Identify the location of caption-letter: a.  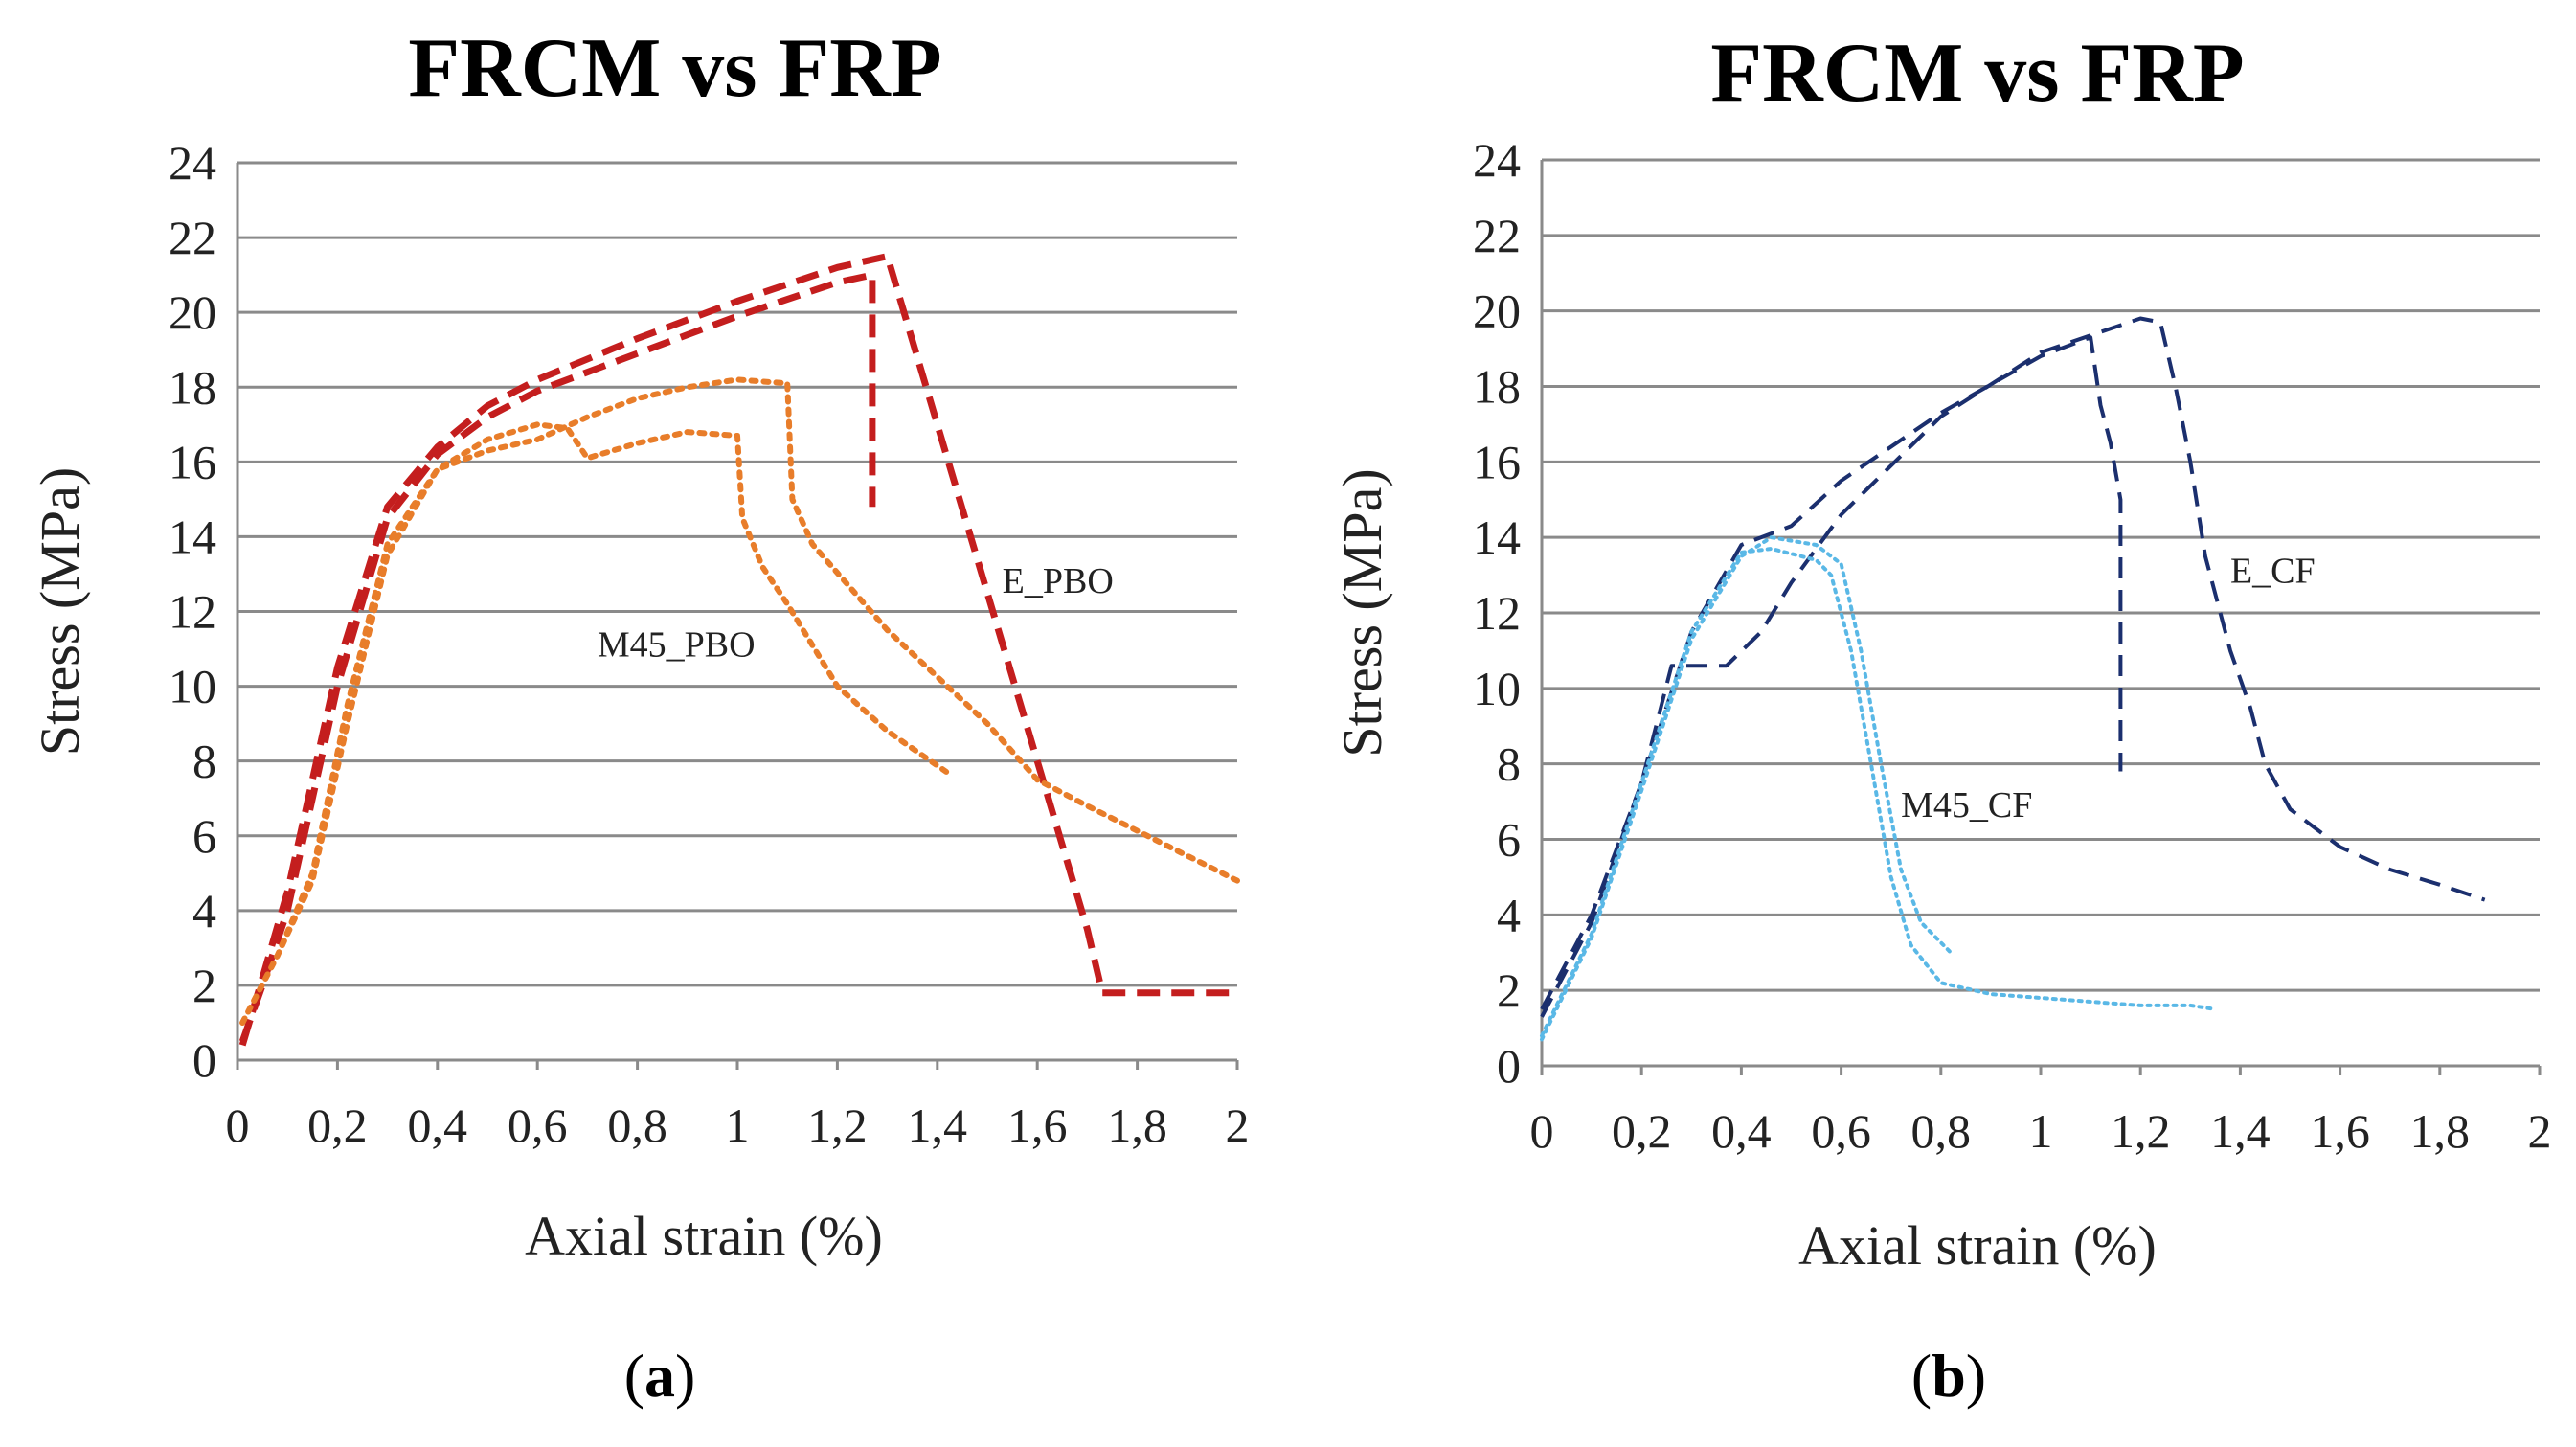
(659, 1376).